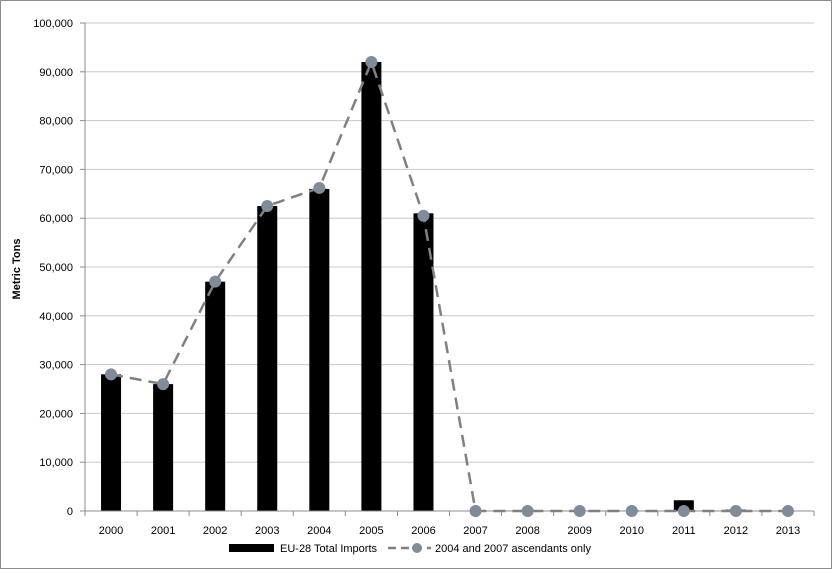 The width and height of the screenshot is (832, 573). What do you see at coordinates (56, 268) in the screenshot?
I see `y-tick-label: 50,000` at bounding box center [56, 268].